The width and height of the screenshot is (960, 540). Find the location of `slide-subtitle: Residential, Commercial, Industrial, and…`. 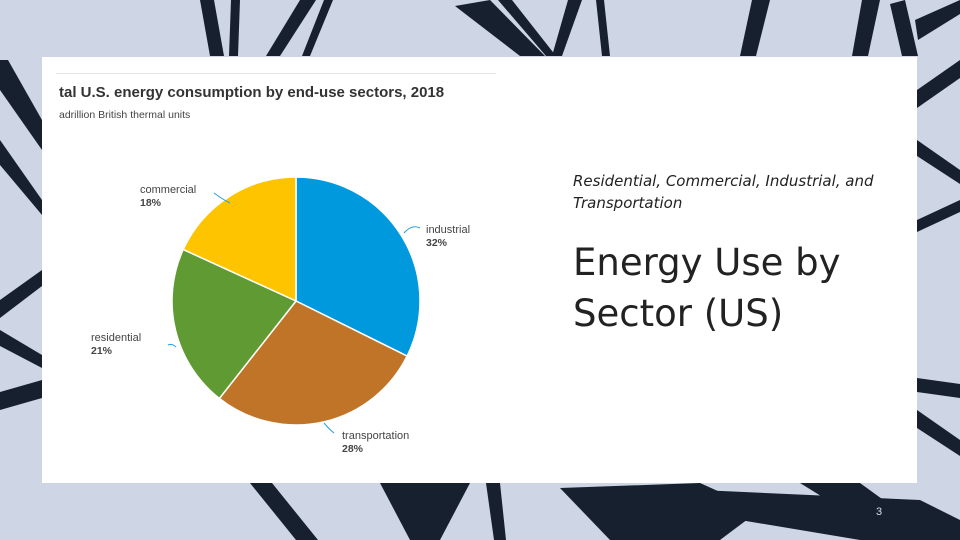

slide-subtitle: Residential, Commercial, Industrial, and… is located at coordinates (723, 192).